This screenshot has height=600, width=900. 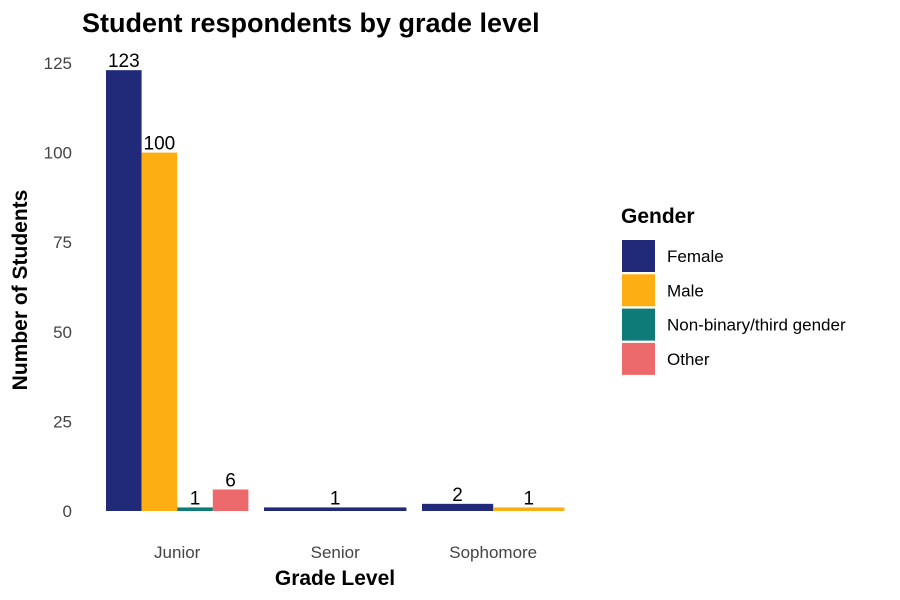 What do you see at coordinates (58, 287) in the screenshot?
I see `y-axis: 0 25 50 75 100 125` at bounding box center [58, 287].